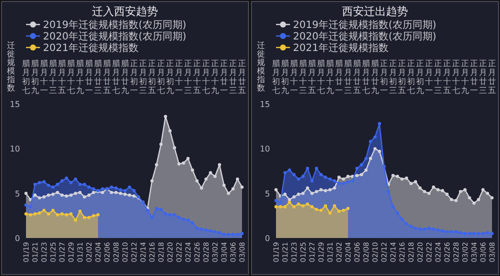  What do you see at coordinates (294, 77) in the screenshot?
I see `text: 腊月十一` at bounding box center [294, 77].